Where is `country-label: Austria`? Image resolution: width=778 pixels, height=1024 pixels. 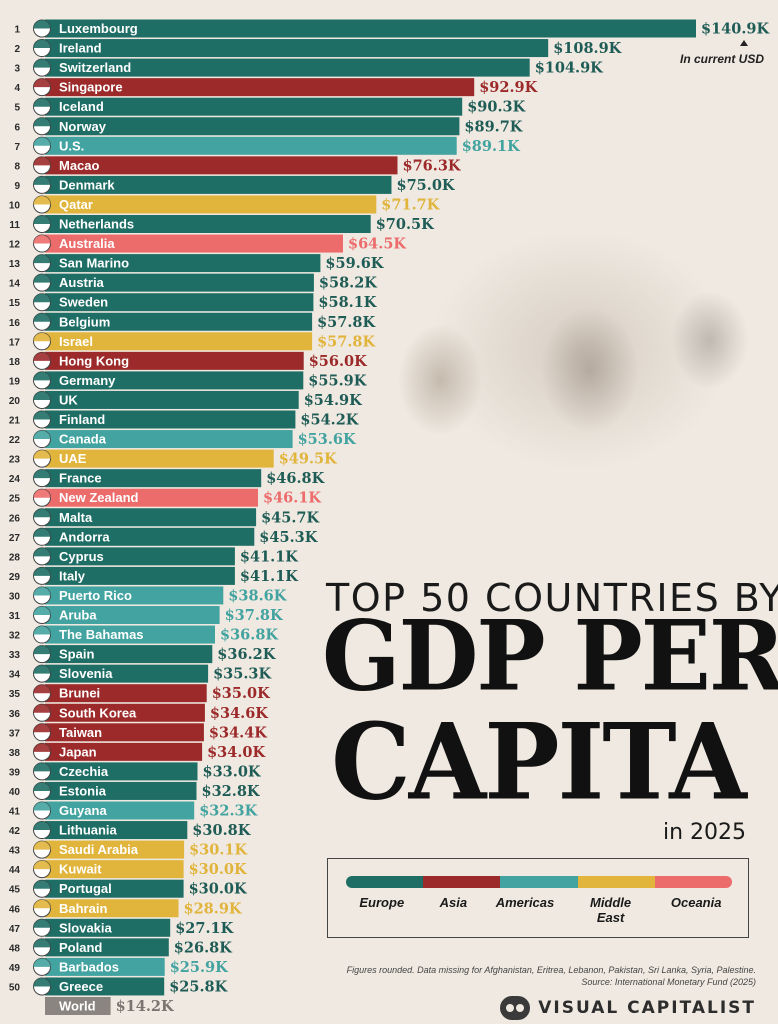
country-label: Austria is located at coordinates (82, 282).